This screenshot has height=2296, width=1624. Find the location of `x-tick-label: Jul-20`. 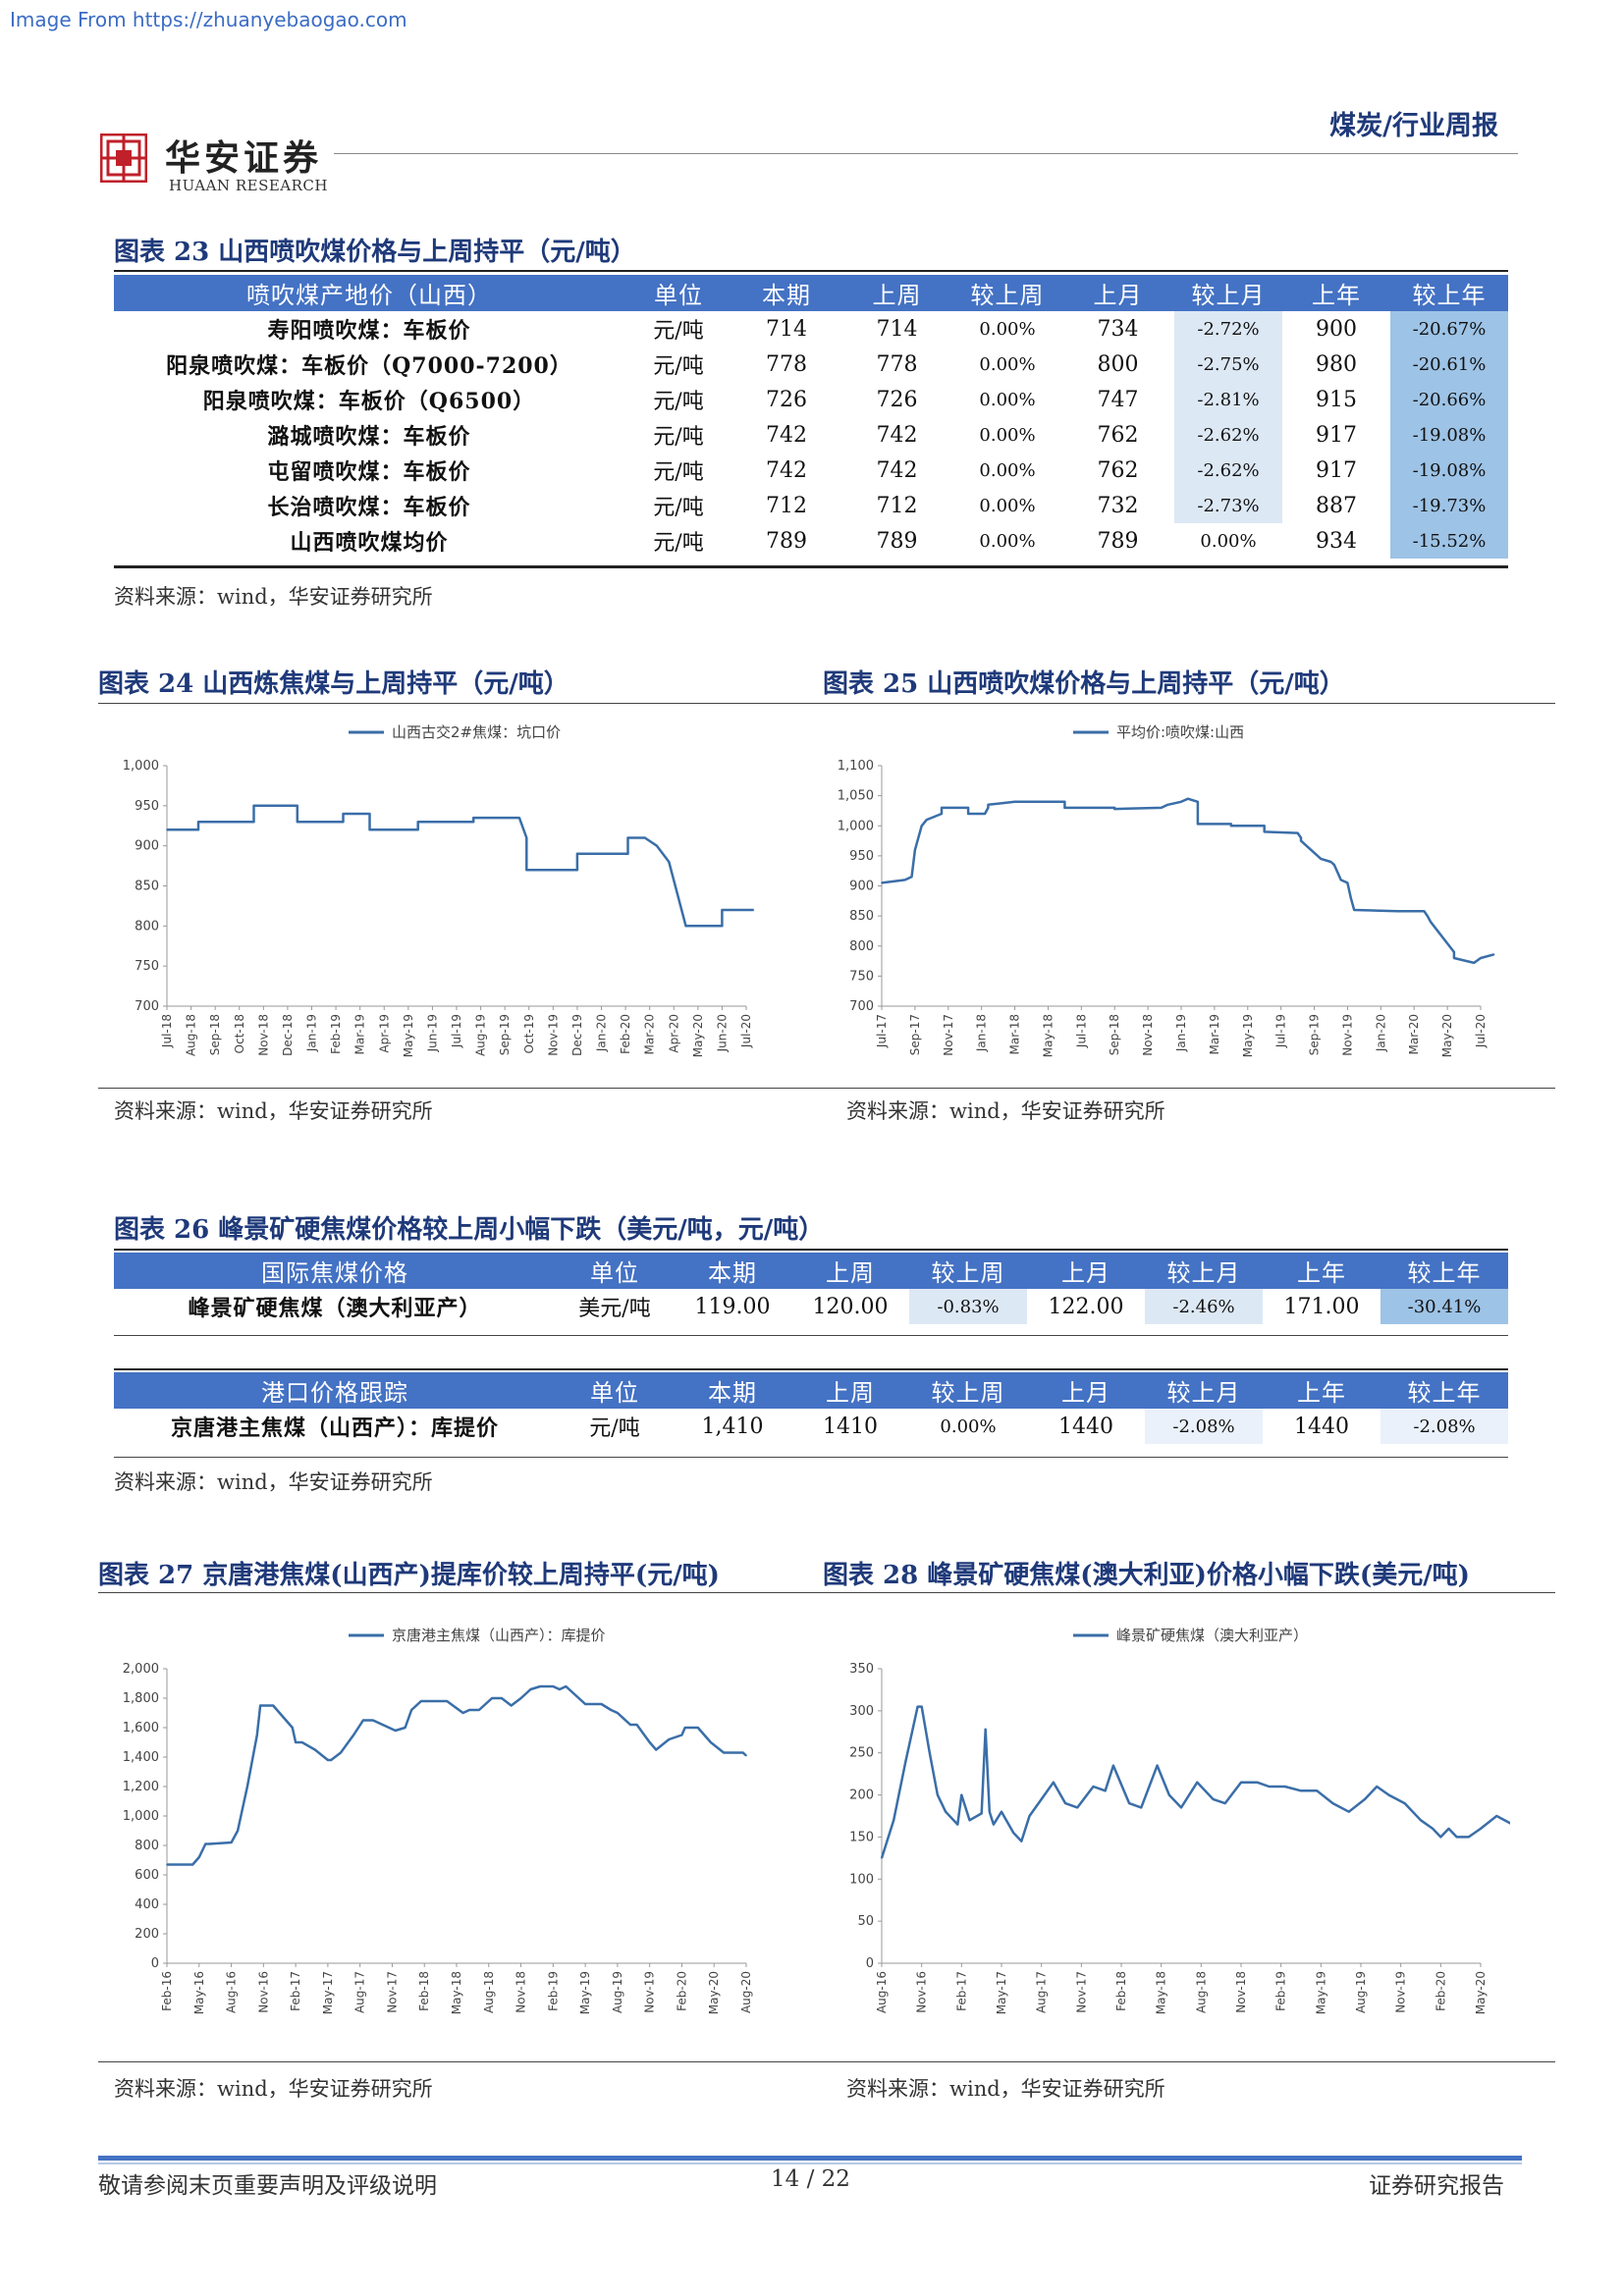

x-tick-label: Jul-20 is located at coordinates (1481, 1031).